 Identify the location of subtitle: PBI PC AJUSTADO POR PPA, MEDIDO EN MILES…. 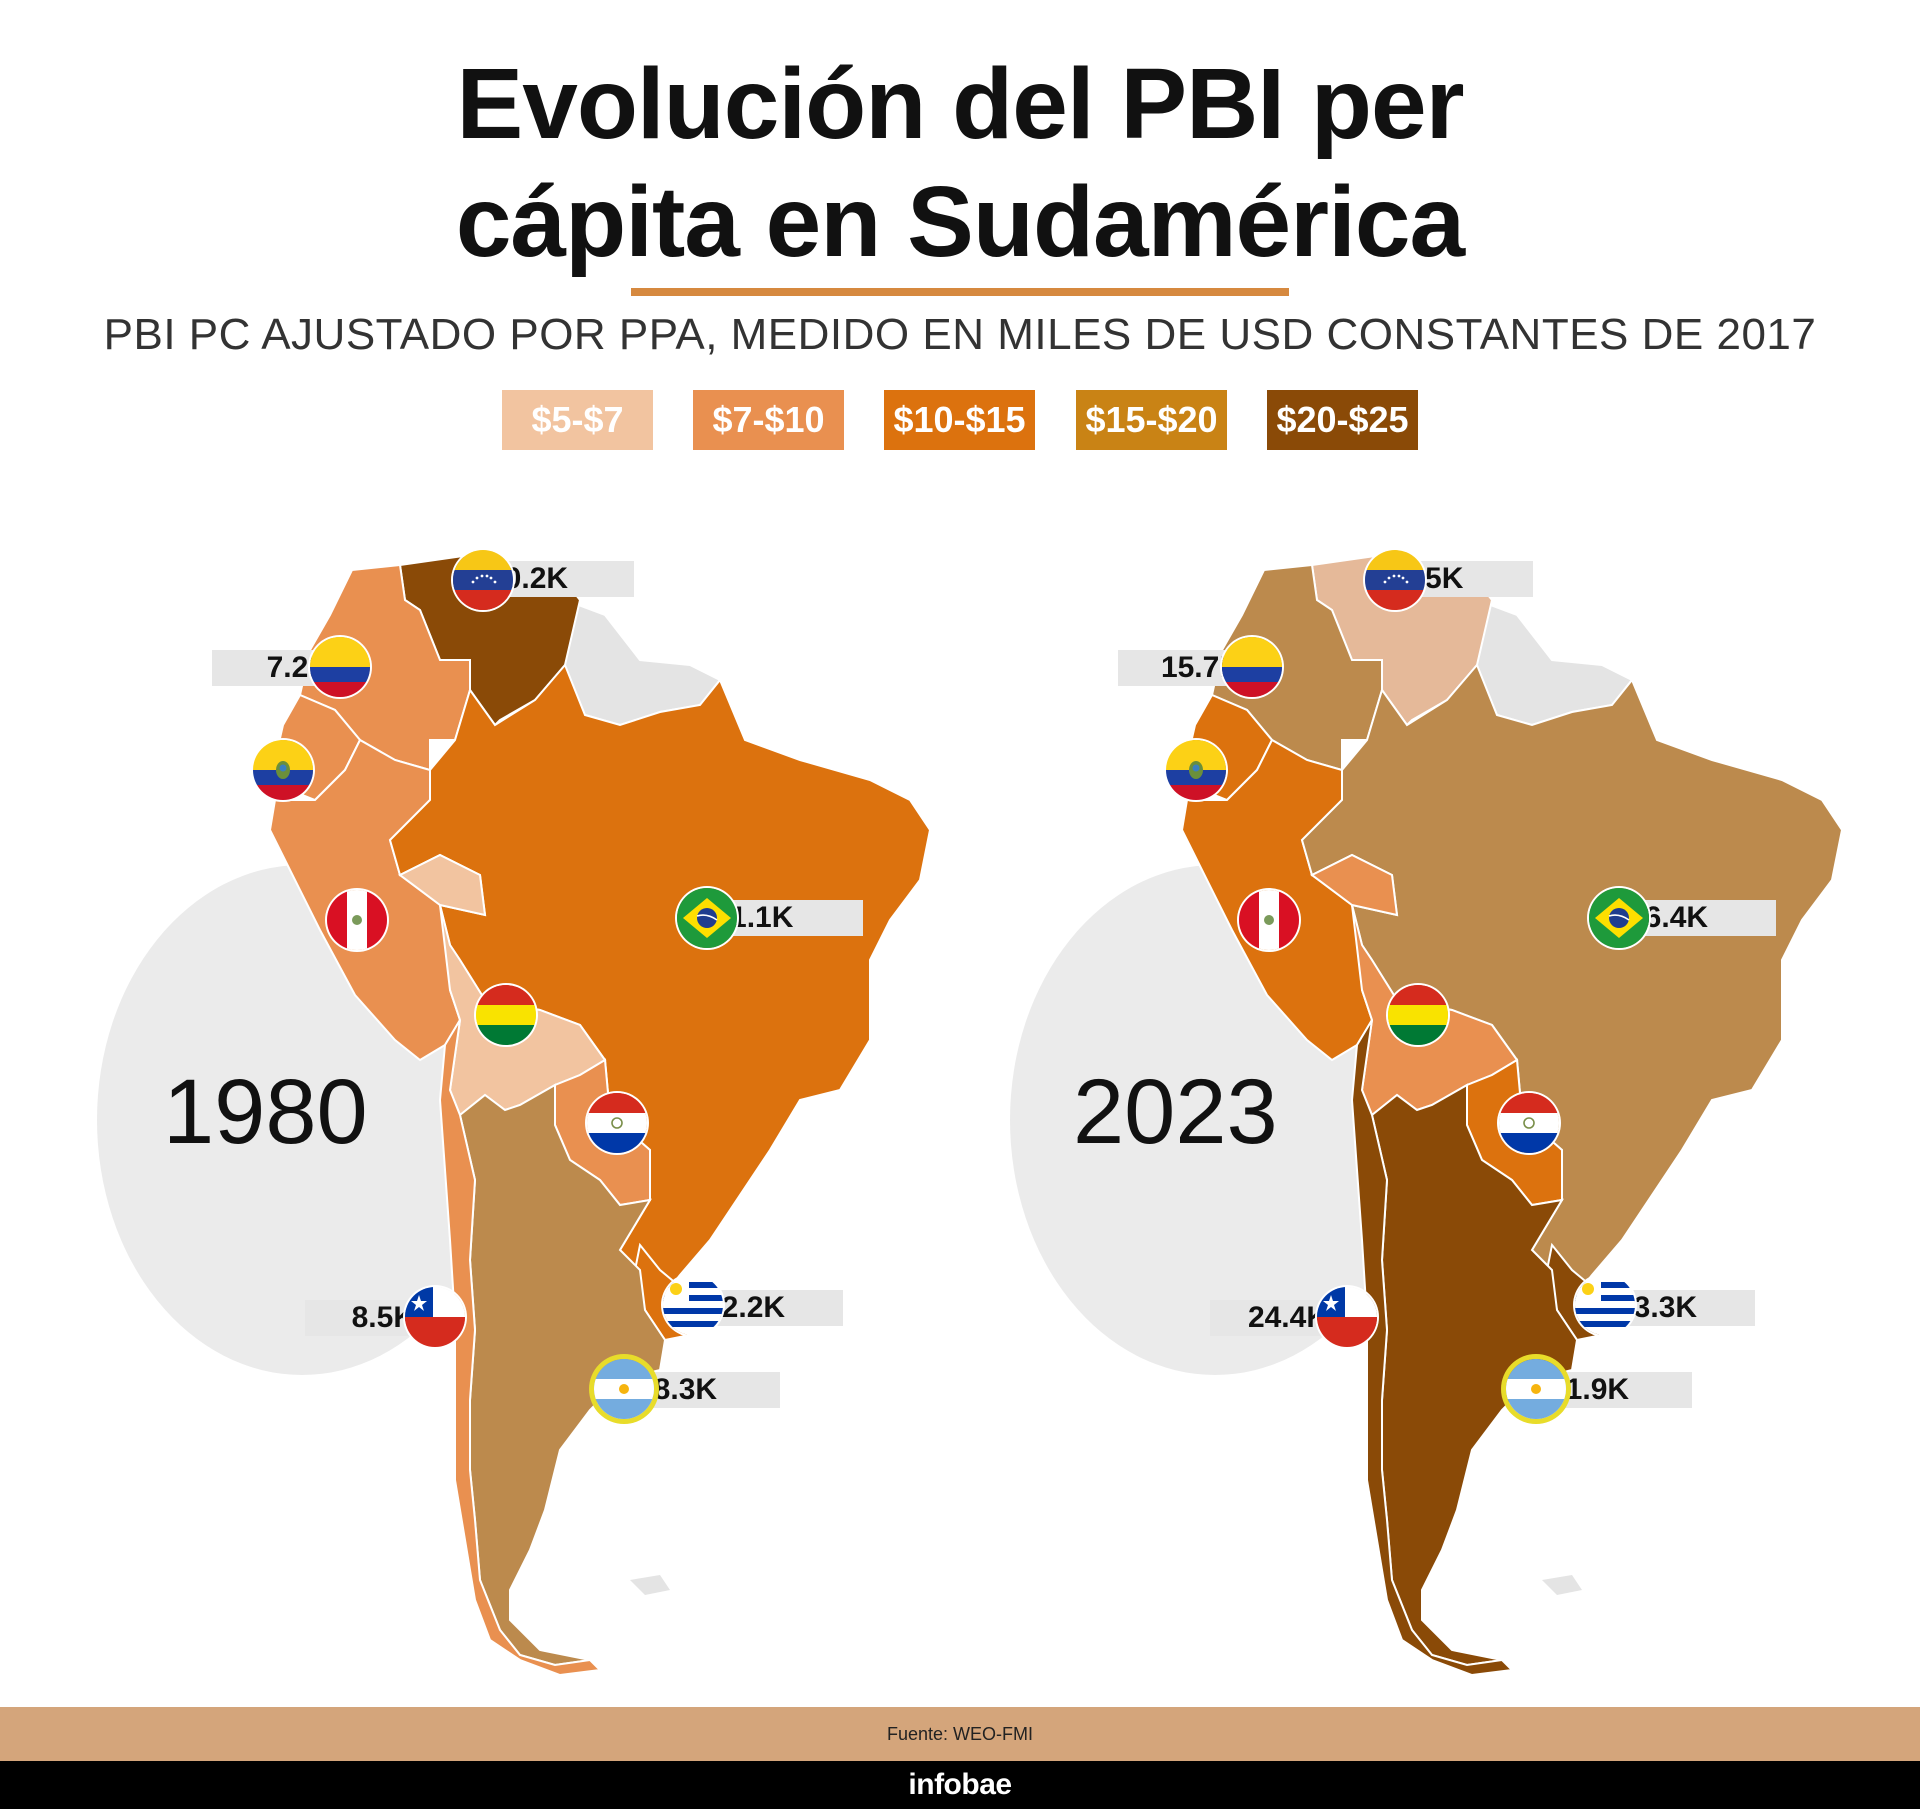
(960, 334).